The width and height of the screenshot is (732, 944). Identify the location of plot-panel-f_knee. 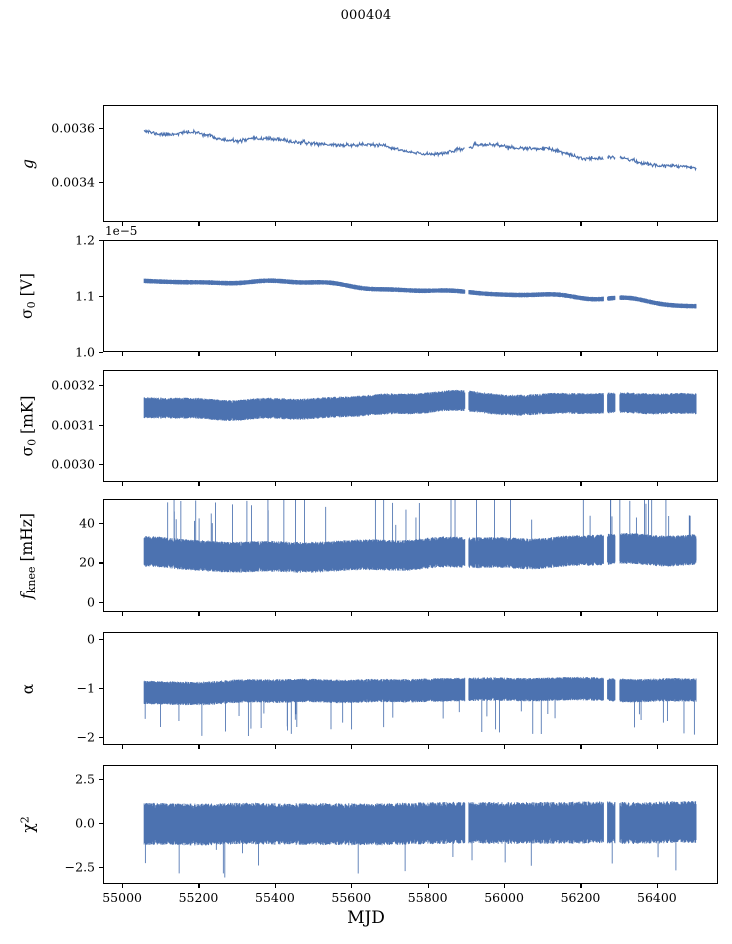
(410, 555).